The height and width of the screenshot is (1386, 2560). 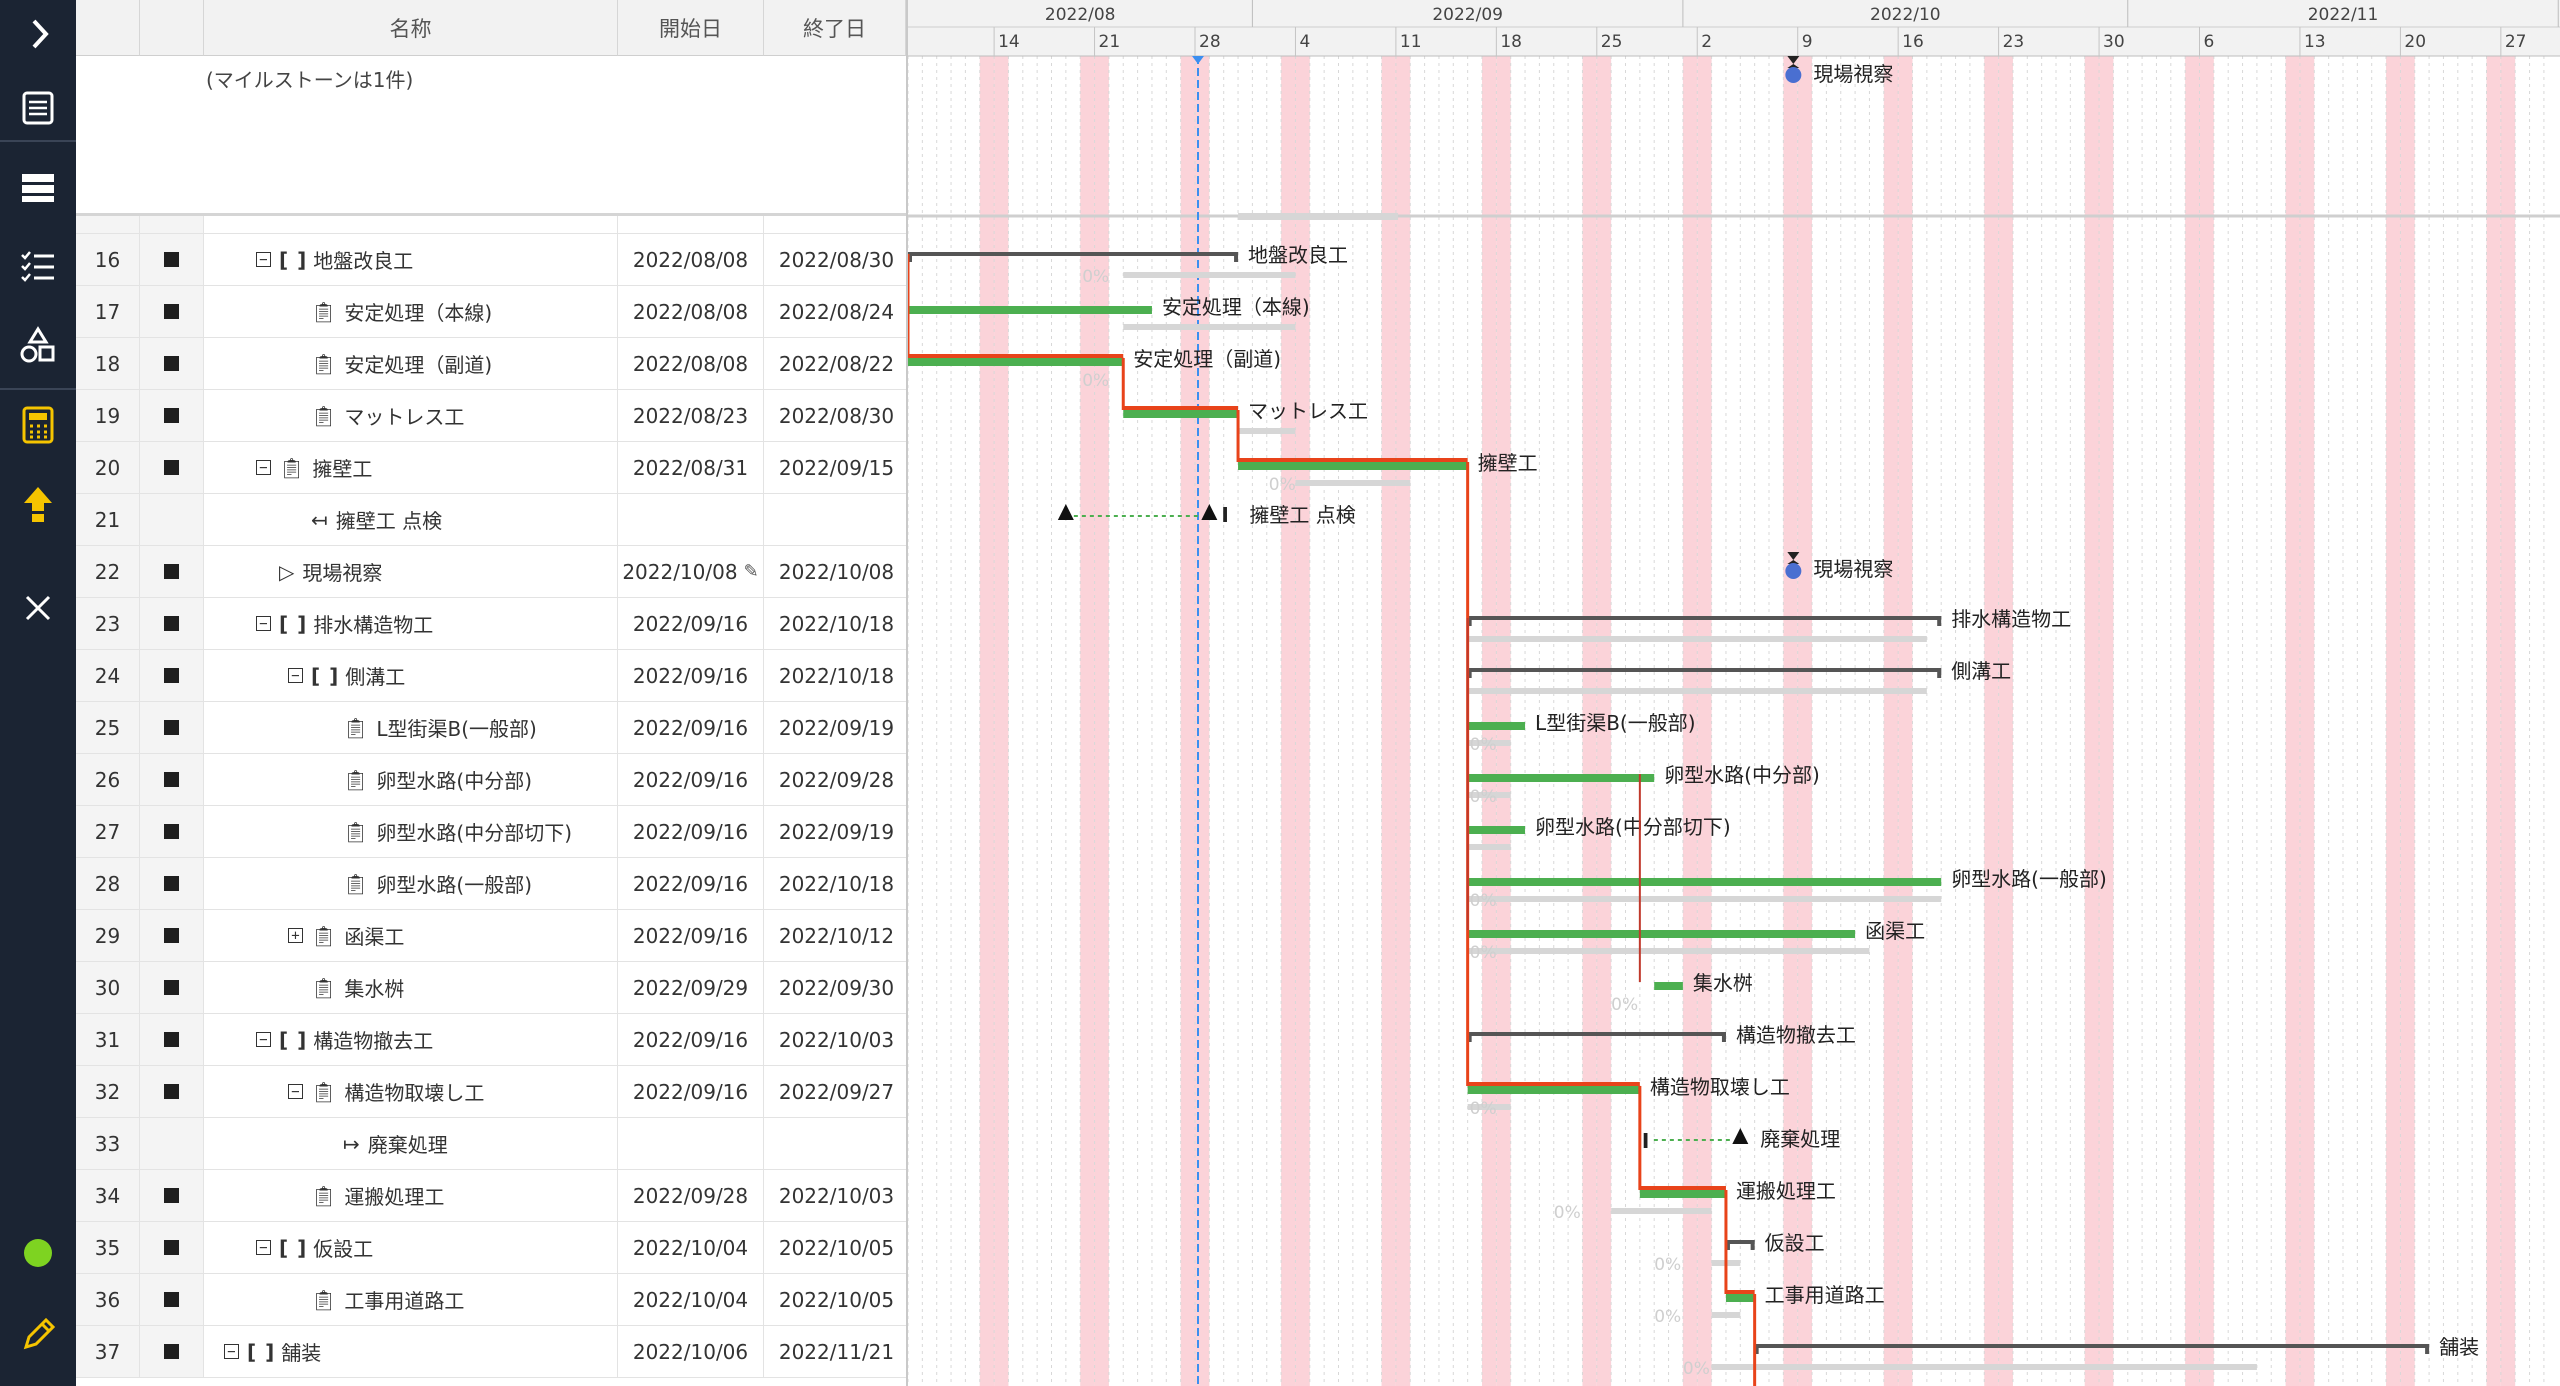 I want to click on table-row: 23 −[ ] 排水構造物工 2022/09/16 2022/10/18, so click(x=491, y=624).